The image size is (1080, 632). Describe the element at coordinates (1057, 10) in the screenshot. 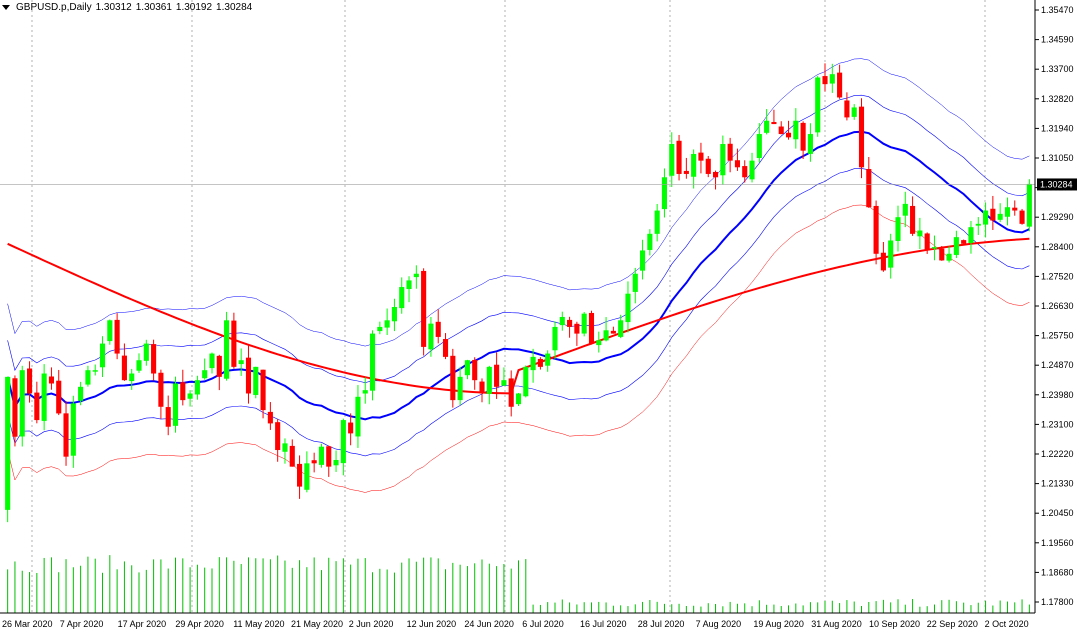

I see `y-tick-label: 1.35470` at that location.